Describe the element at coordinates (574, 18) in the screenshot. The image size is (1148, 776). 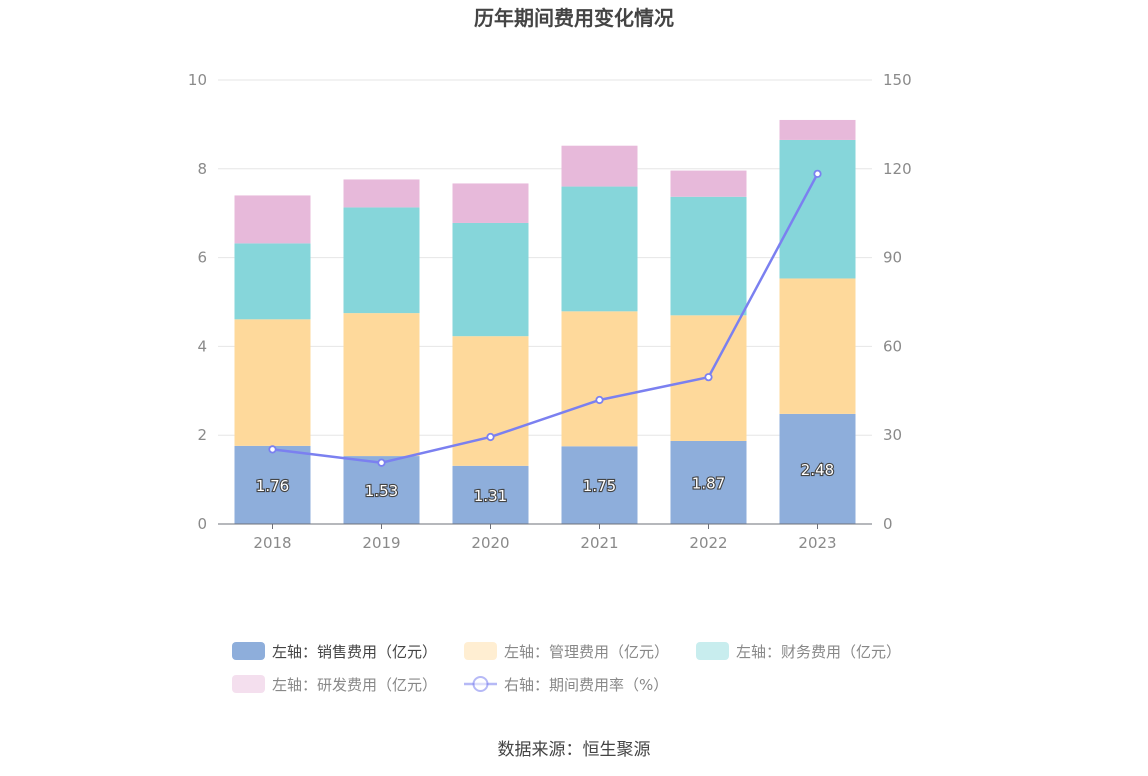
I see `chart-title: 历年期间费用变化情况` at that location.